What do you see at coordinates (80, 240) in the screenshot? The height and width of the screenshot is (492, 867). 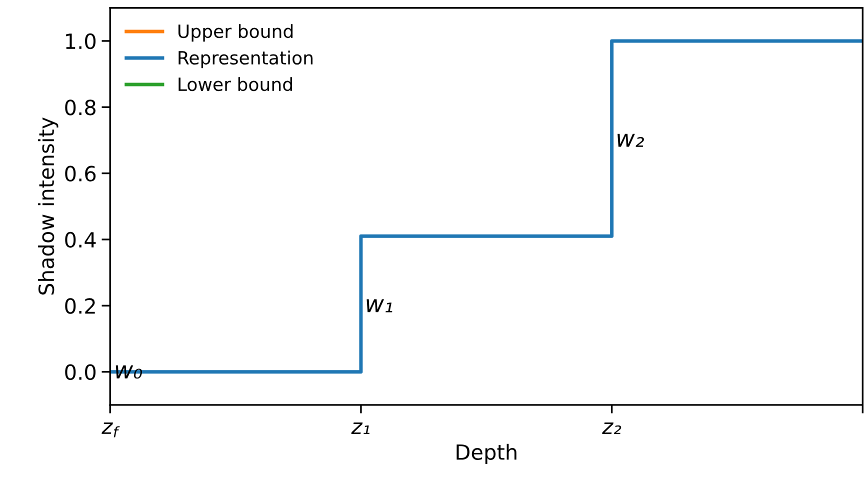 I see `y-tick-label: 0.4` at bounding box center [80, 240].